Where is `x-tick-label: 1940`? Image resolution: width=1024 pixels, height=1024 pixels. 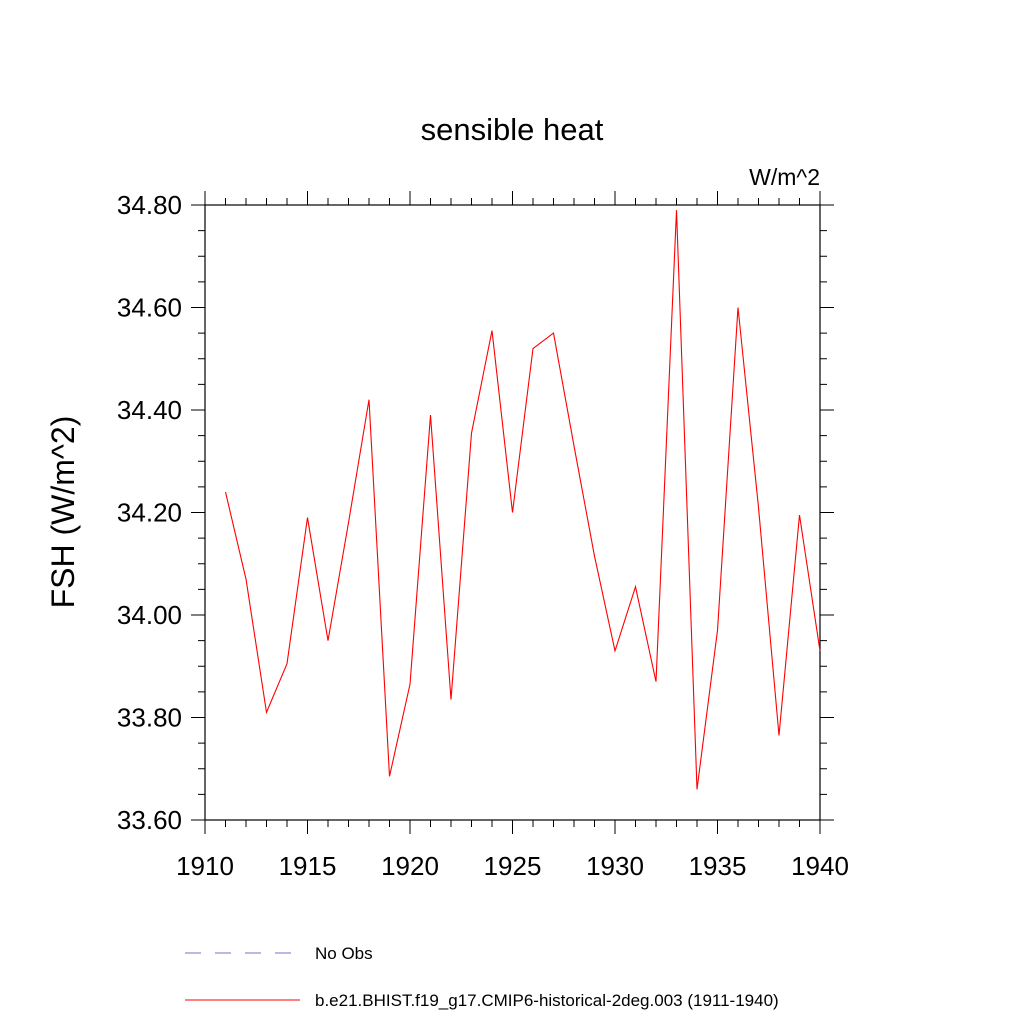 x-tick-label: 1940 is located at coordinates (820, 866).